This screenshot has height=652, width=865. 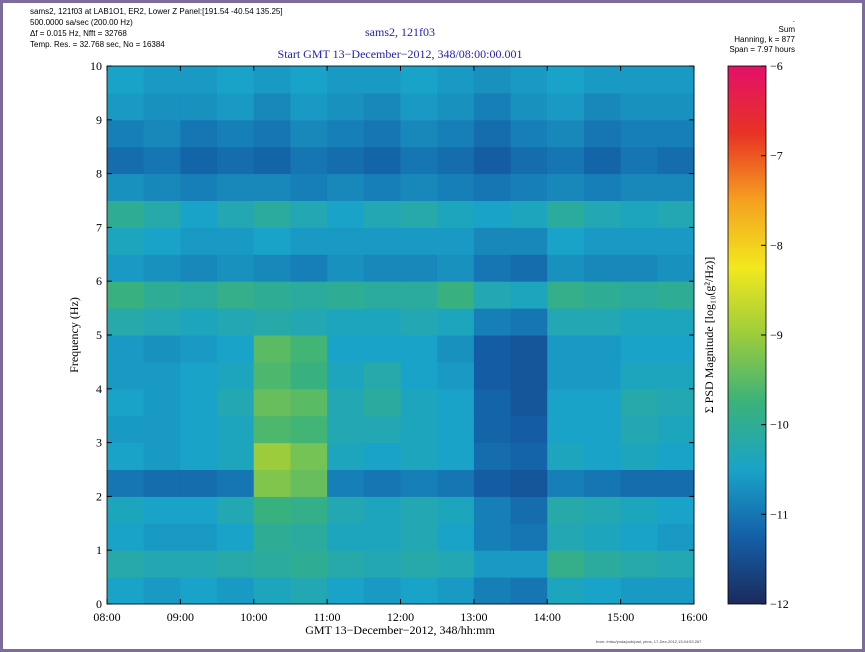 I want to click on x-tick-label: 15:00, so click(x=620, y=617).